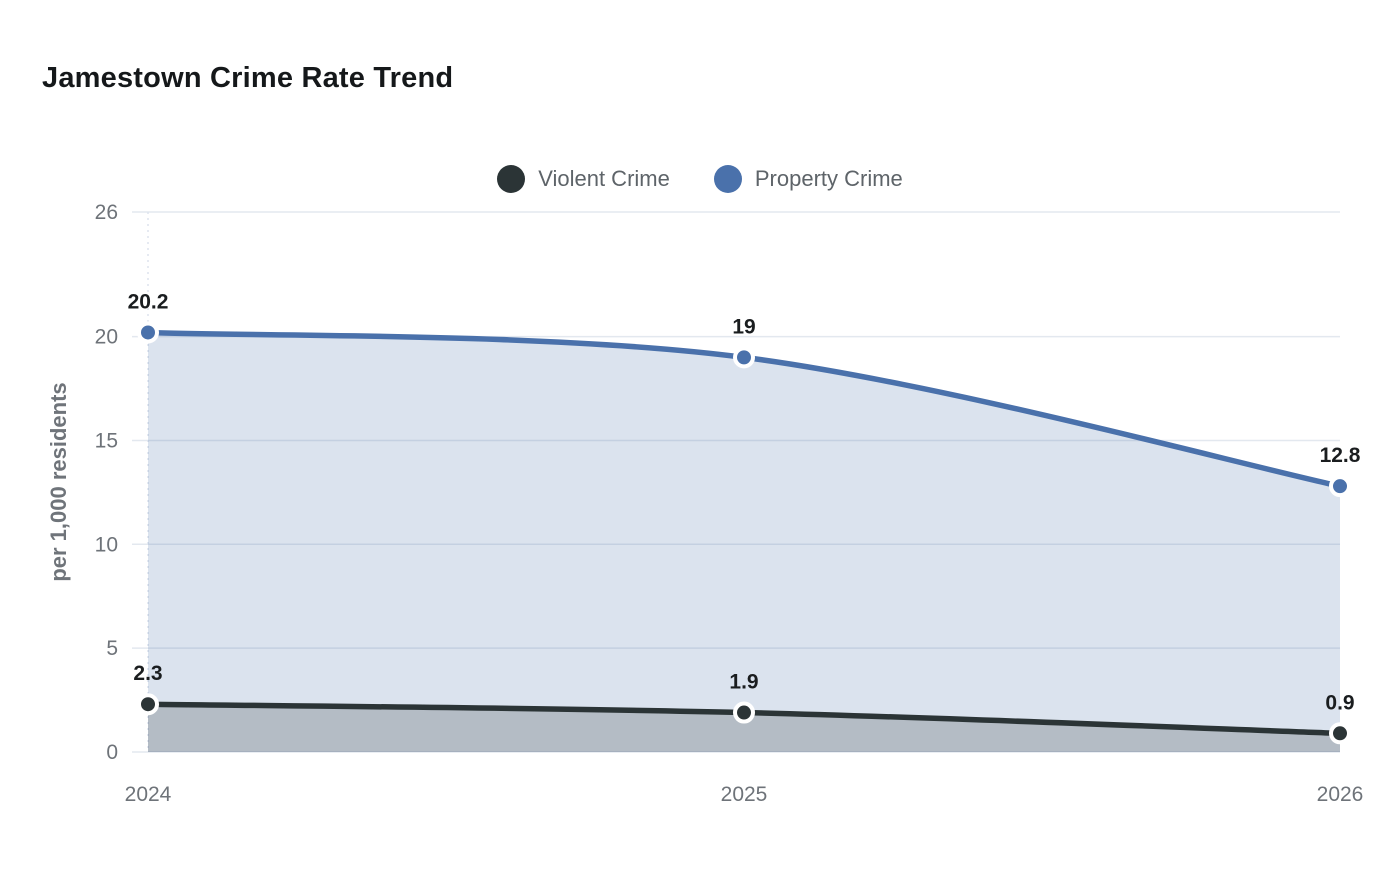  I want to click on data-point-label: 19, so click(743, 326).